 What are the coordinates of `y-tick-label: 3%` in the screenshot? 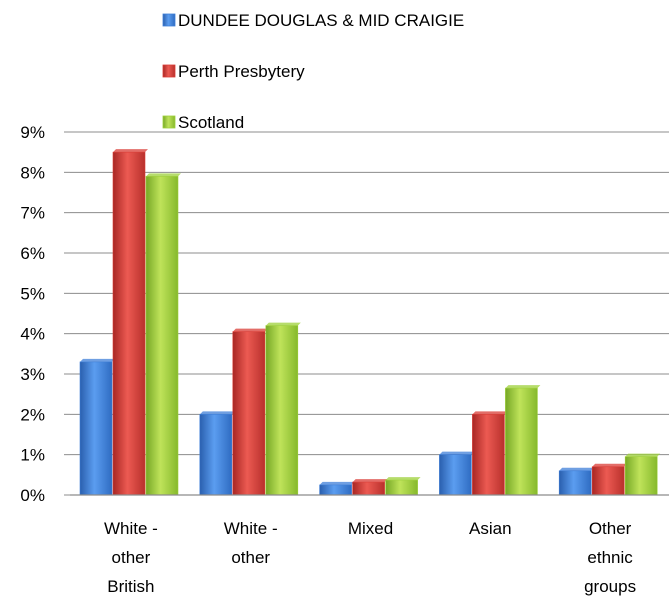 It's located at (32, 374).